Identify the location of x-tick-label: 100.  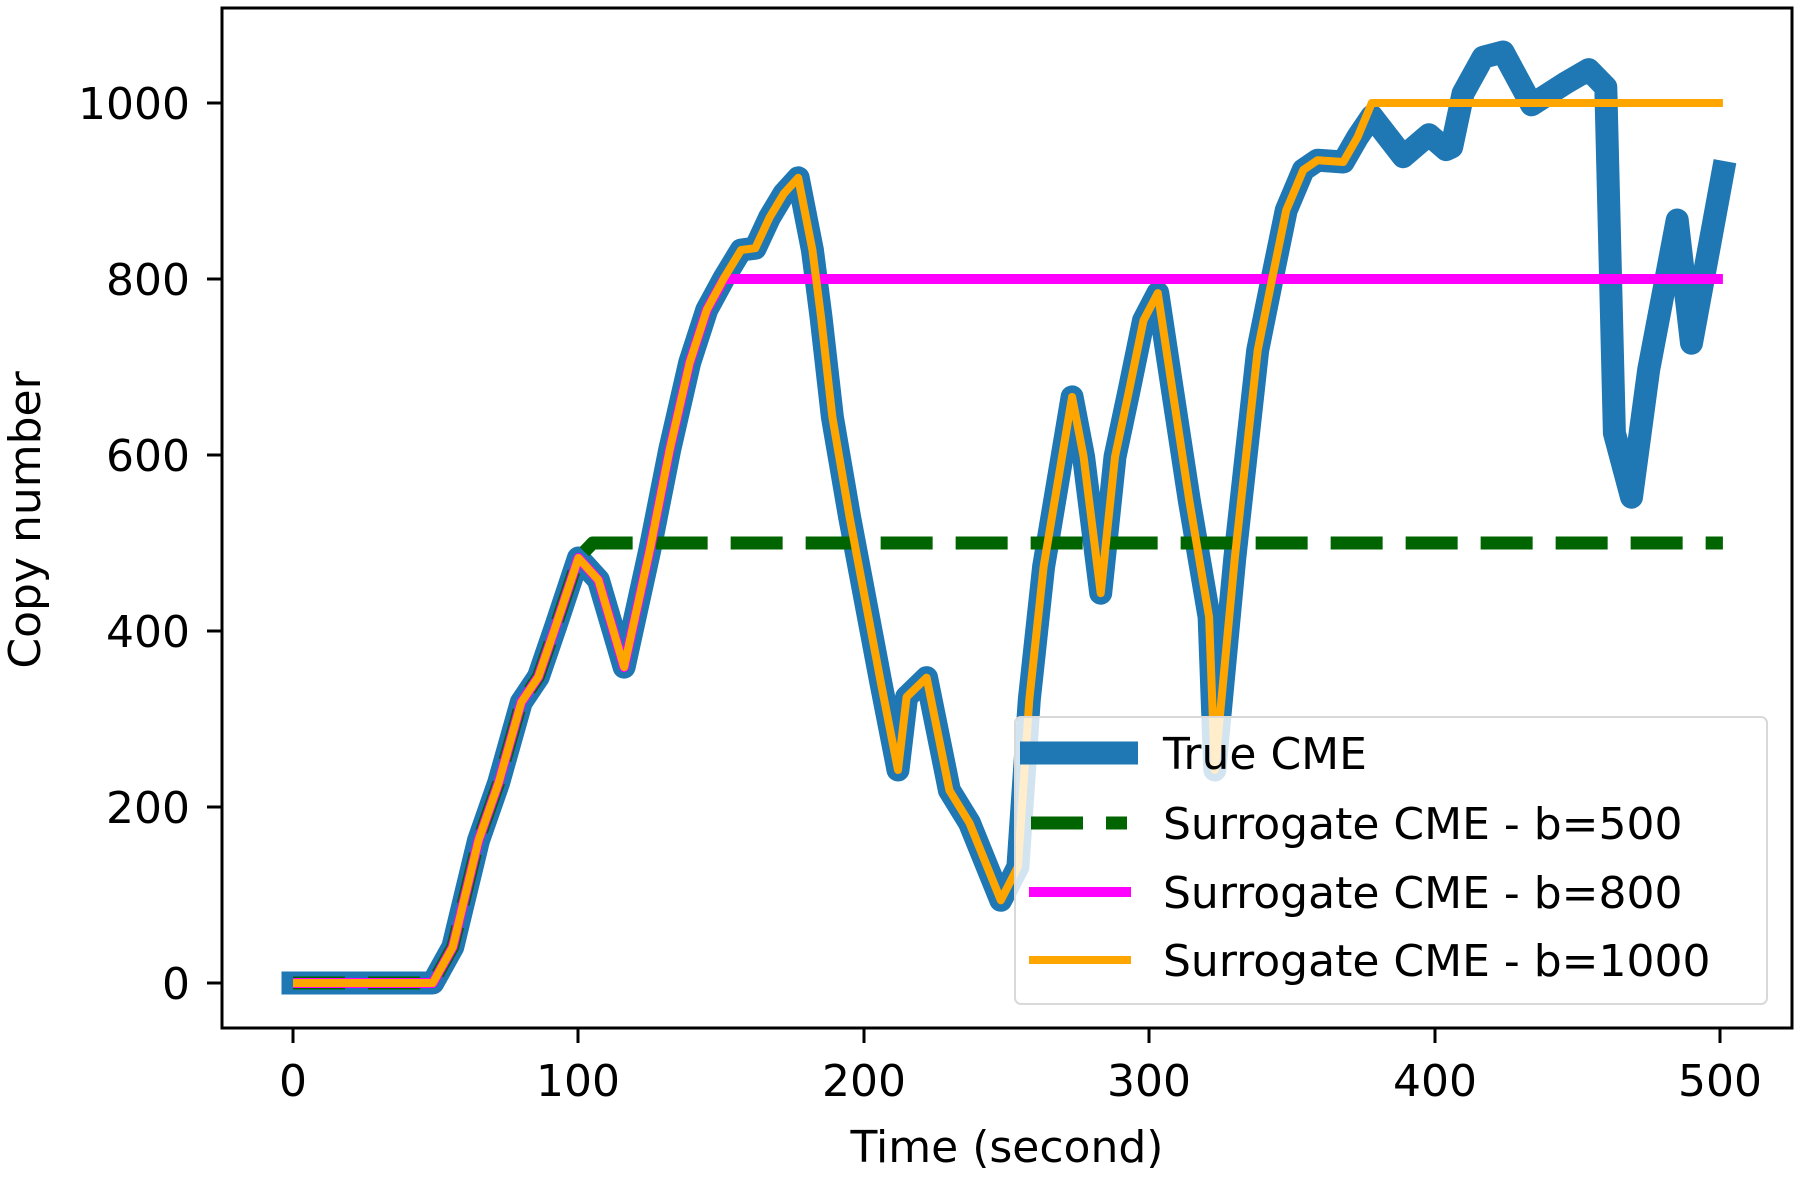
(578, 1081).